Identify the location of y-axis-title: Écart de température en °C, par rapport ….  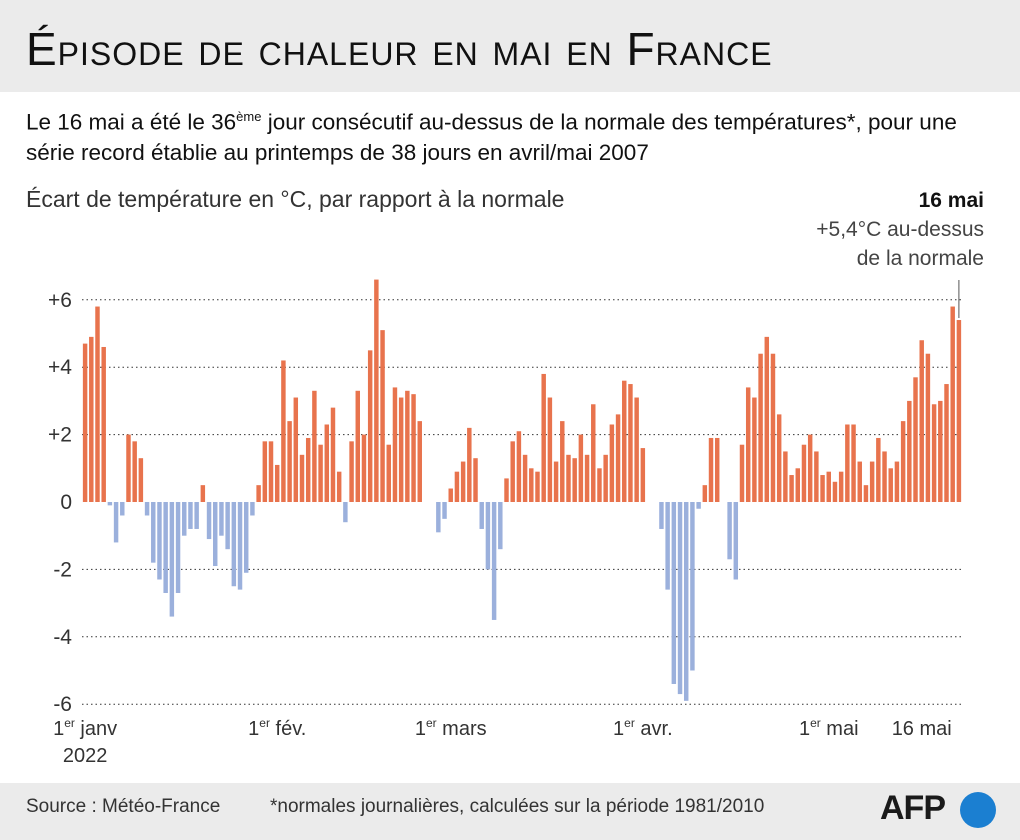
(295, 199).